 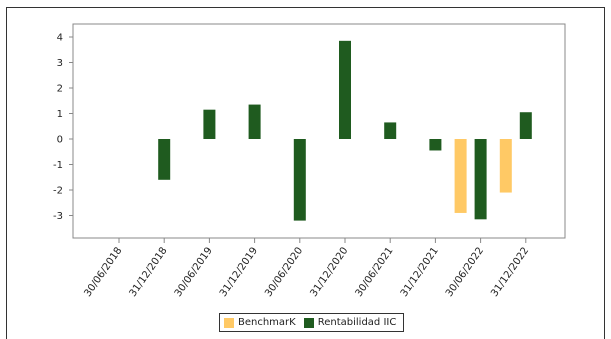 What do you see at coordinates (60, 140) in the screenshot?
I see `y-tick-label: 0` at bounding box center [60, 140].